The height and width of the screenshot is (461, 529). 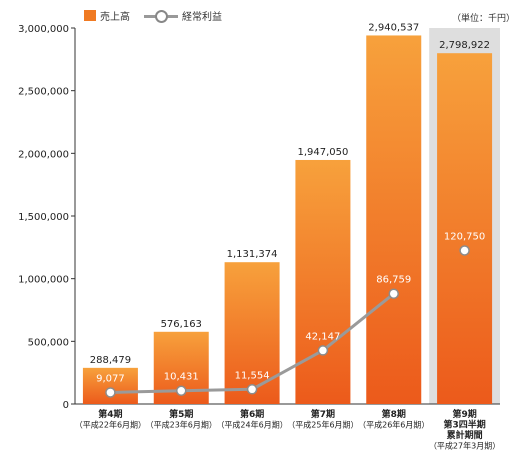 I want to click on y-tick-label: 0, so click(x=66, y=405).